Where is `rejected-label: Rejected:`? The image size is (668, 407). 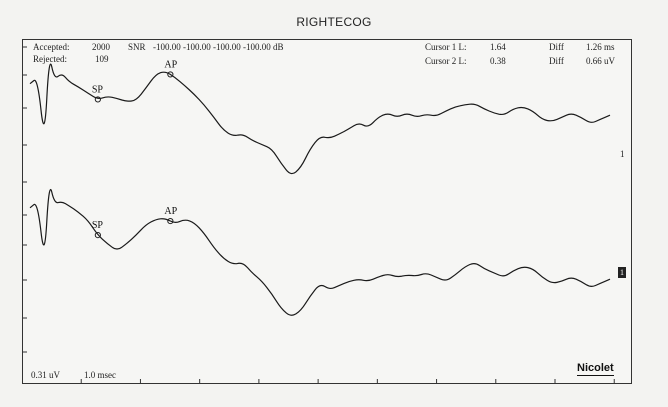
rejected-label: Rejected: is located at coordinates (50, 59).